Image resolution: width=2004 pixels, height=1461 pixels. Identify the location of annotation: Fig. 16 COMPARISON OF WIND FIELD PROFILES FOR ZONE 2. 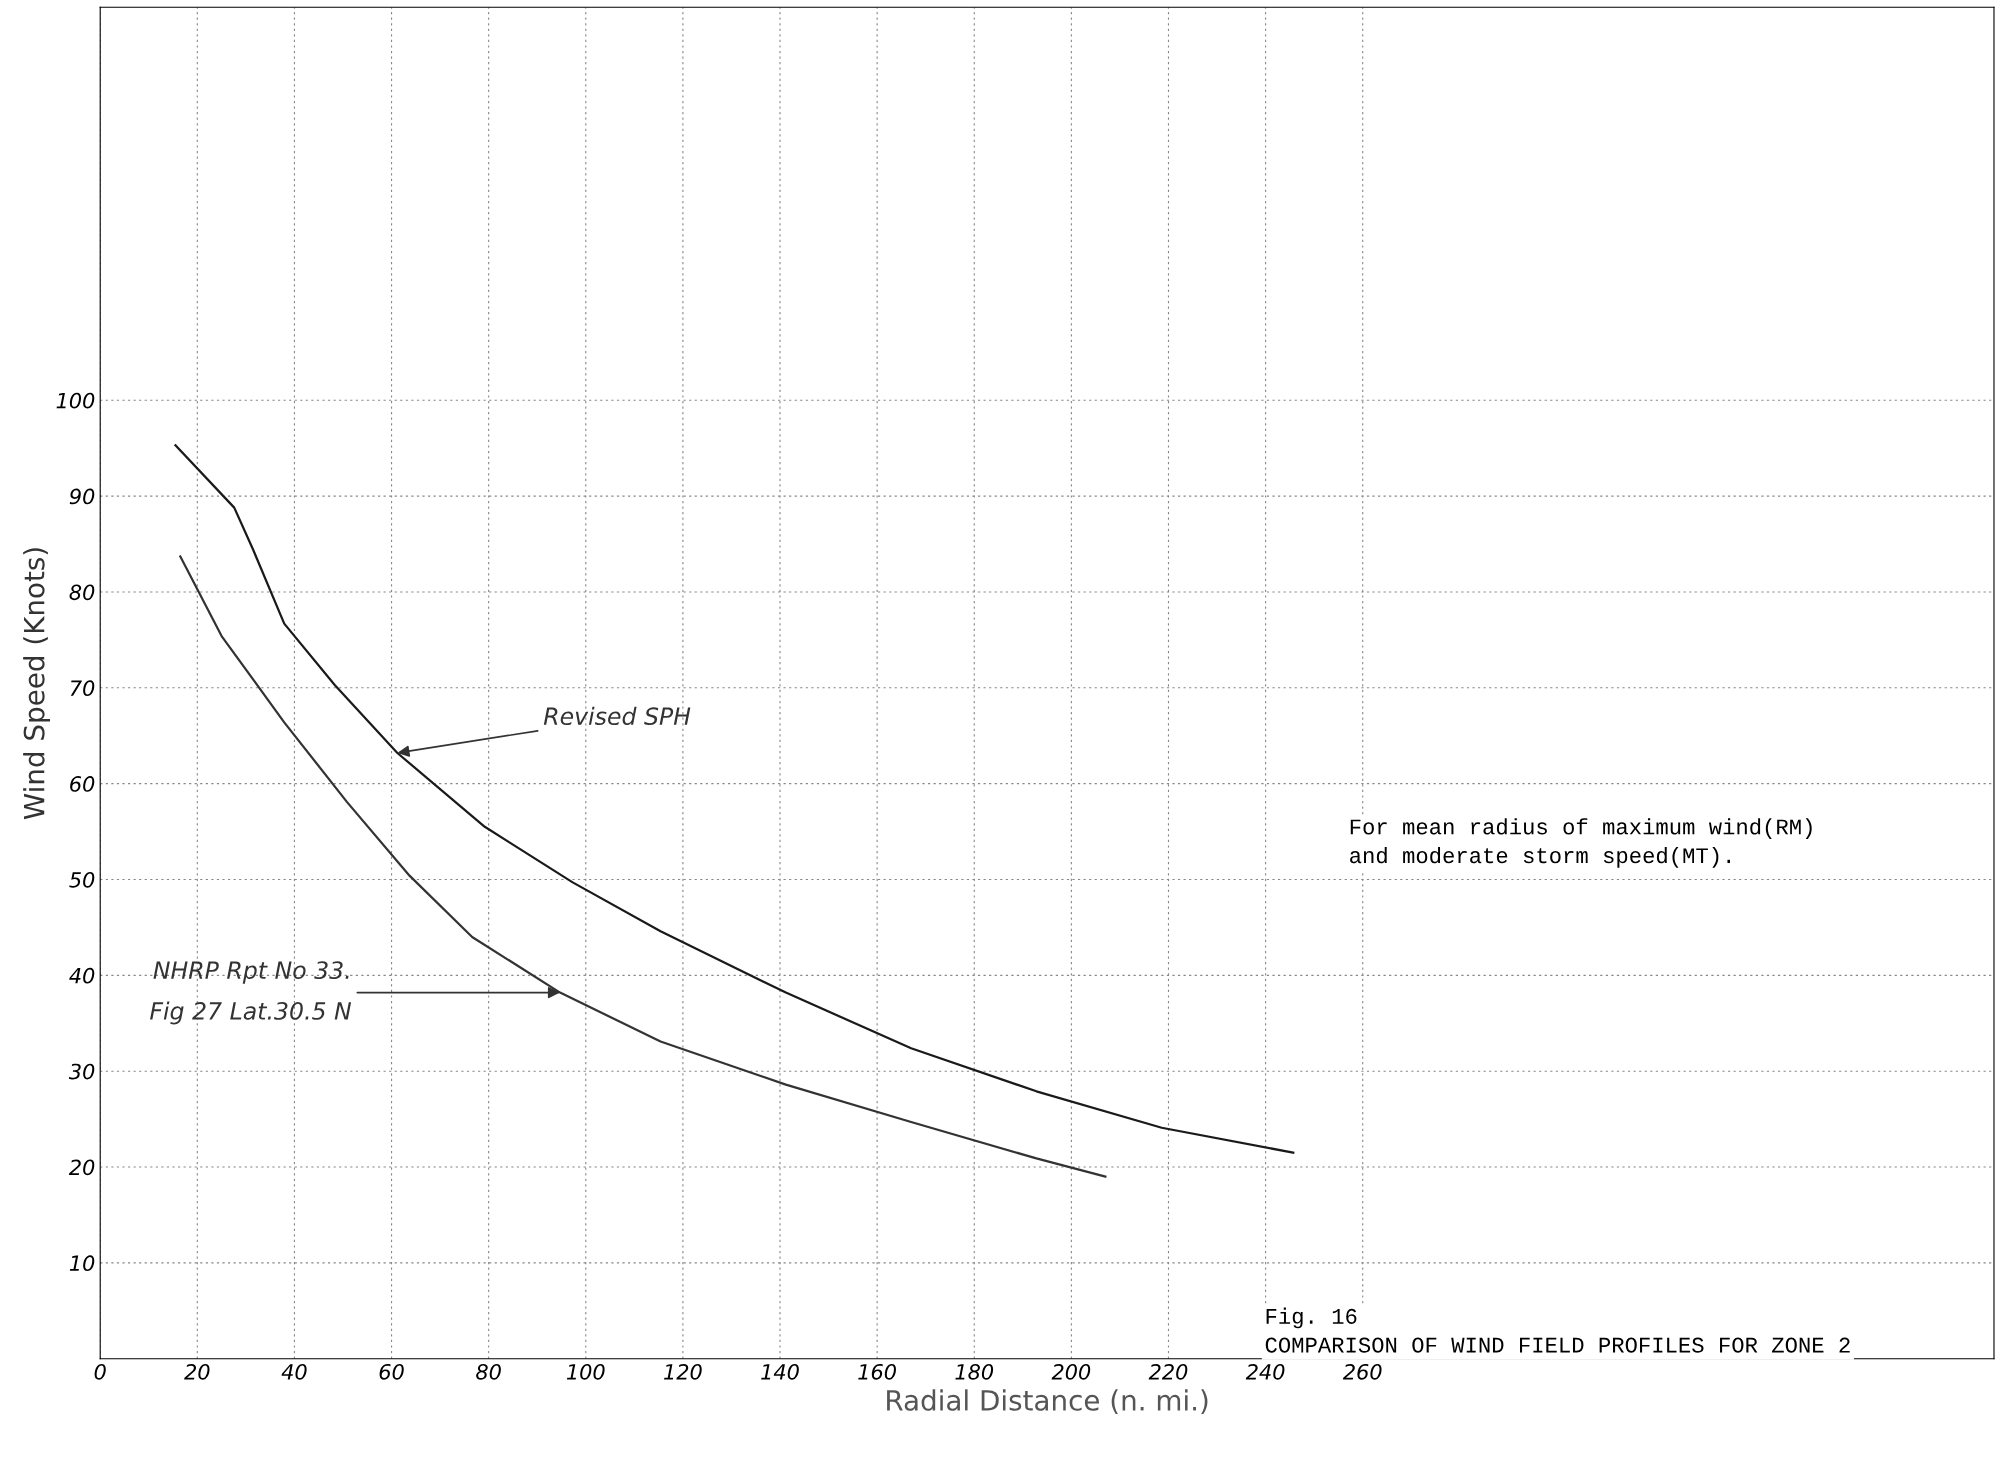
(1557, 1330).